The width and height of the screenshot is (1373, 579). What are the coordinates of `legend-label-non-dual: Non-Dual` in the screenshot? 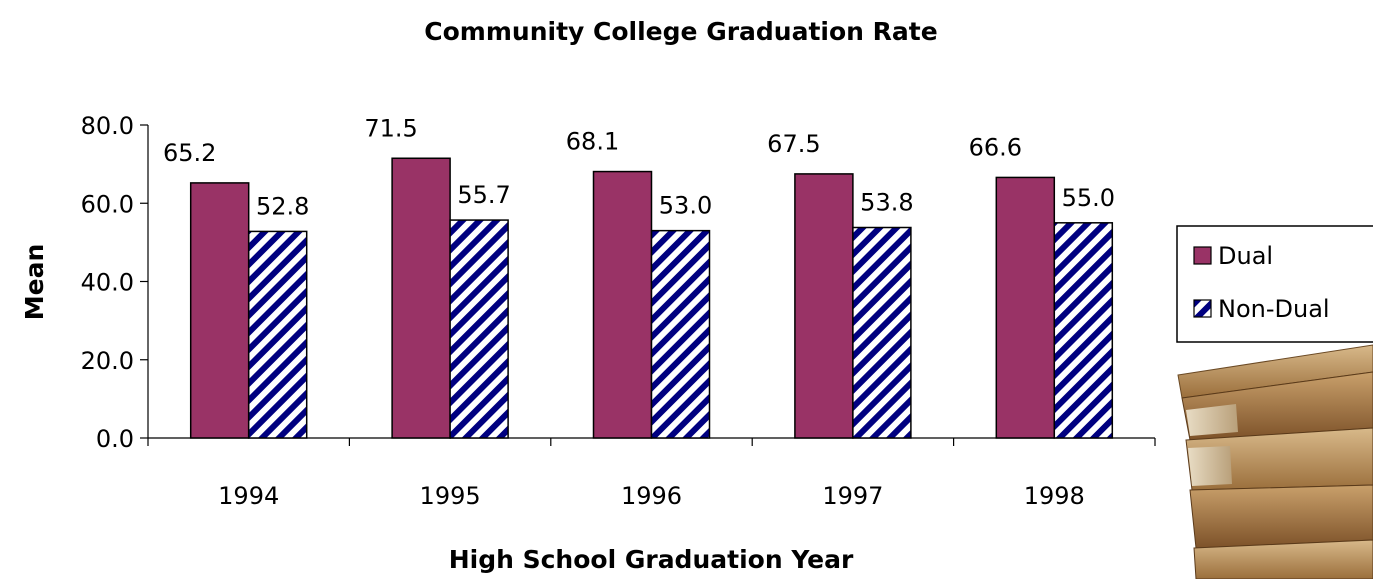 It's located at (1274, 309).